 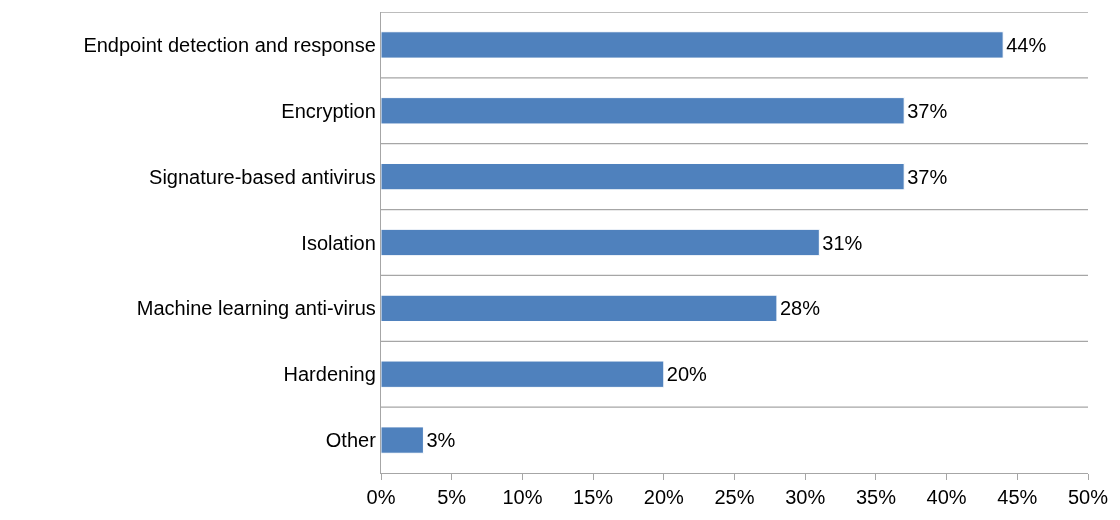 What do you see at coordinates (351, 440) in the screenshot?
I see `y-tick-label: Other` at bounding box center [351, 440].